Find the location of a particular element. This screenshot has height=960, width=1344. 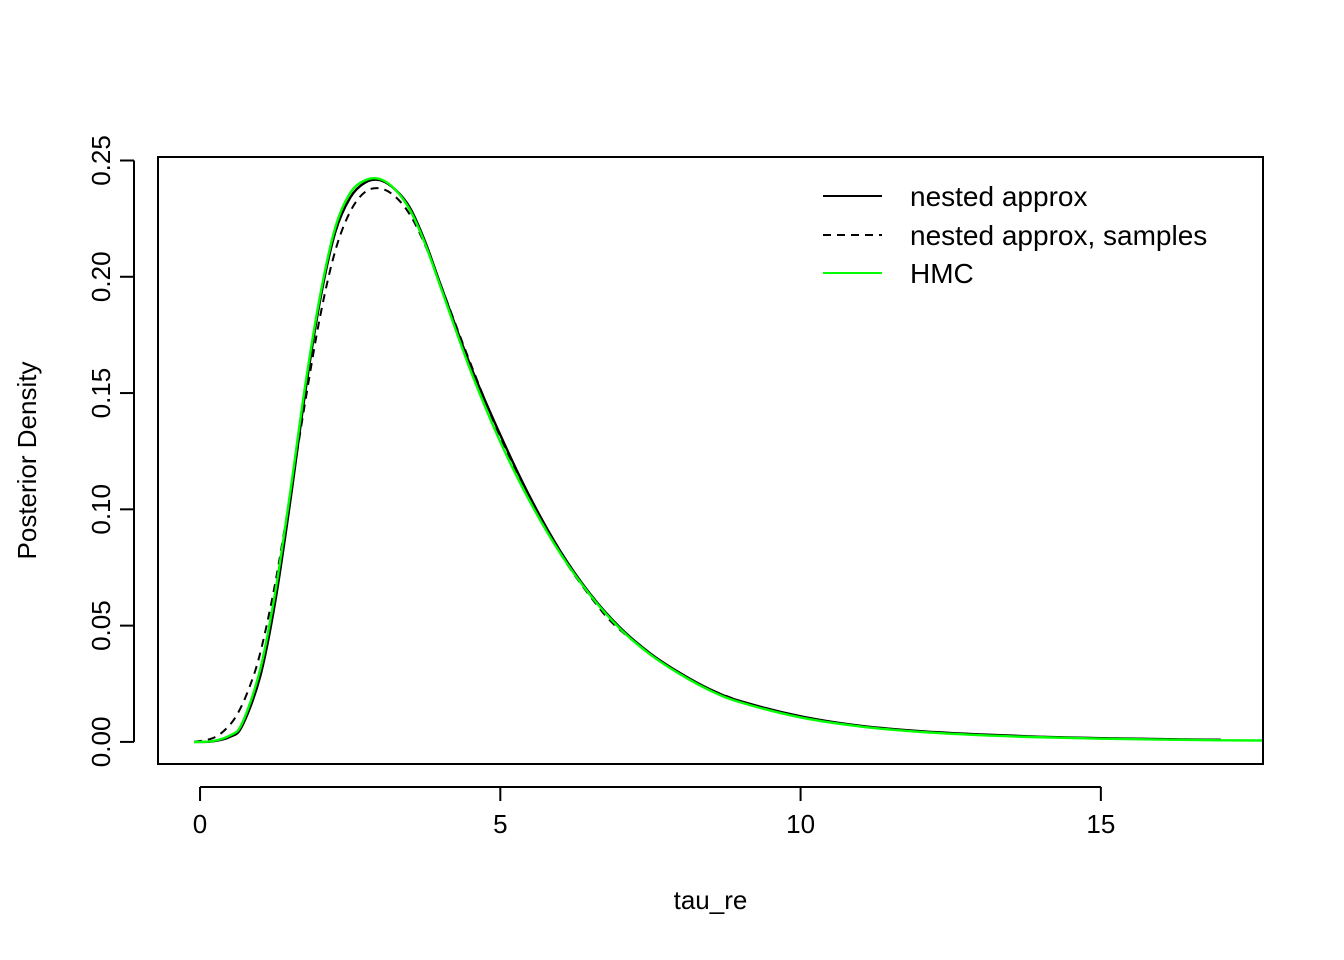

y-tick-label: 0.25 is located at coordinates (101, 160).